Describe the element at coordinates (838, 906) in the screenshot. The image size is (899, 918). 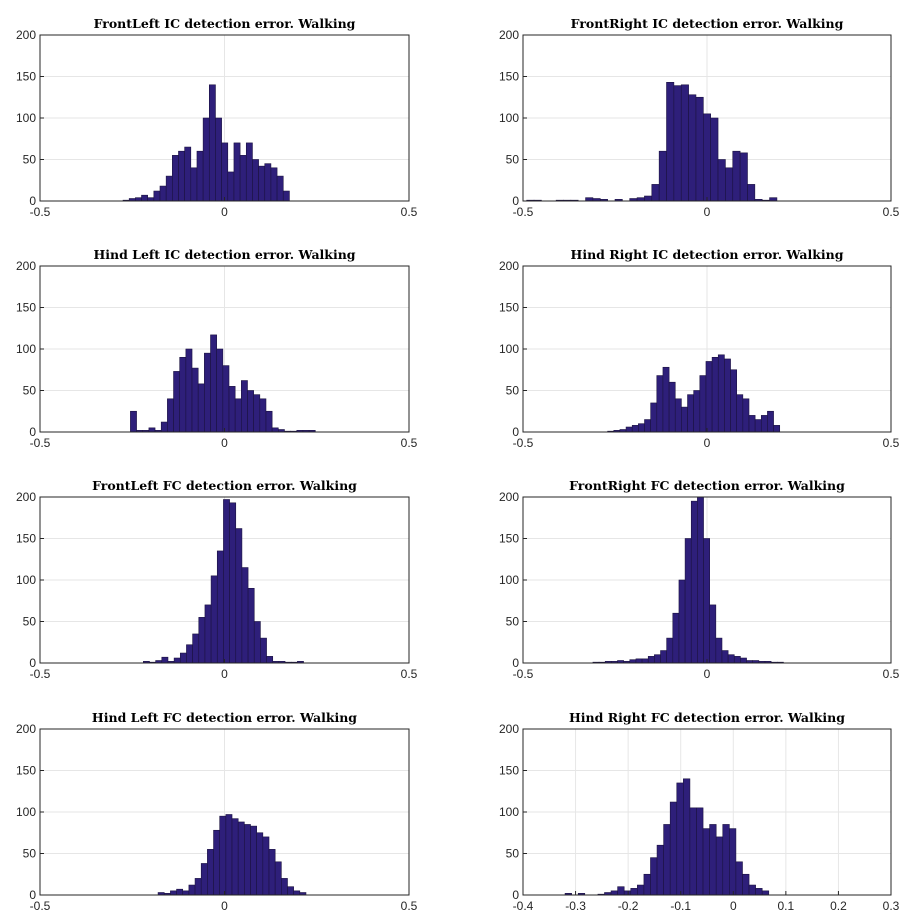
I see `x-tick-label: 0.2` at that location.